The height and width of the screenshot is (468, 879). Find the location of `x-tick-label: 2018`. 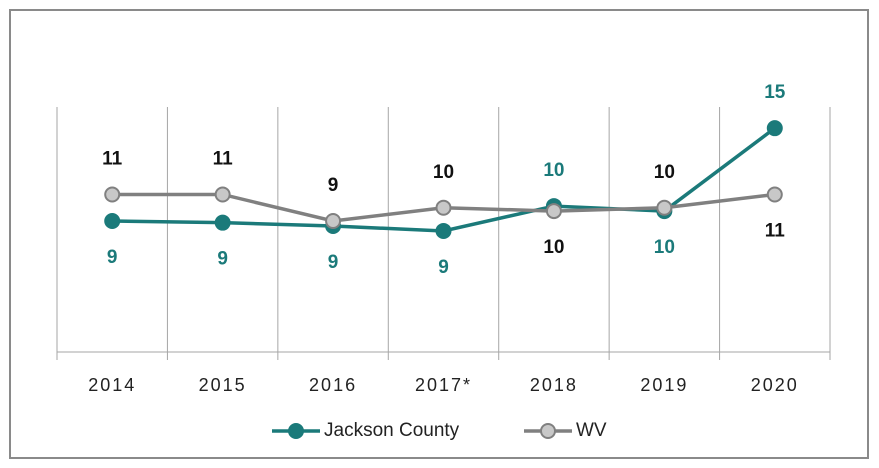

x-tick-label: 2018 is located at coordinates (554, 385).